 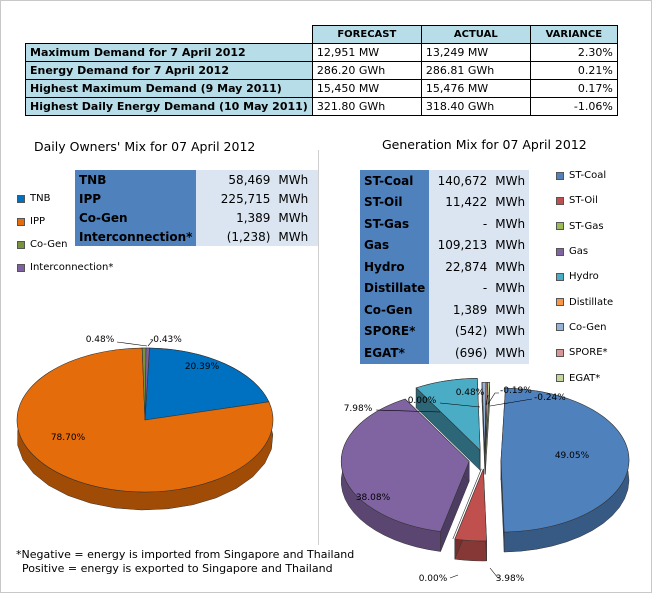 What do you see at coordinates (584, 377) in the screenshot?
I see `legend-item: EGAT*` at bounding box center [584, 377].